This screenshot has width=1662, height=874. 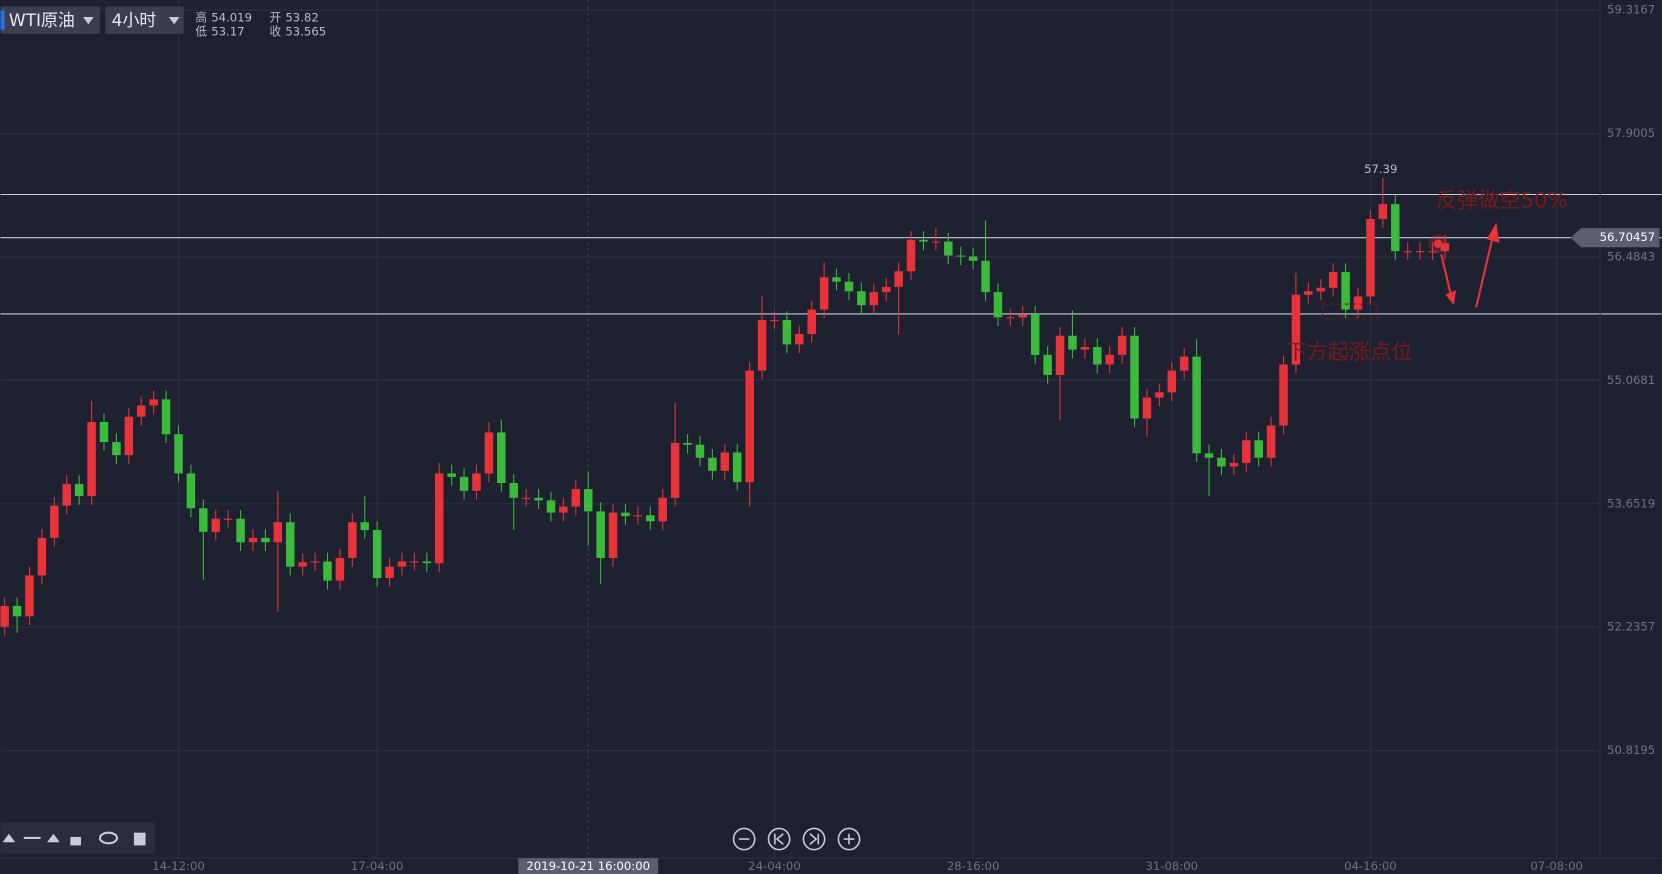 What do you see at coordinates (178, 866) in the screenshot?
I see `x-tick-label: 14-12:00` at bounding box center [178, 866].